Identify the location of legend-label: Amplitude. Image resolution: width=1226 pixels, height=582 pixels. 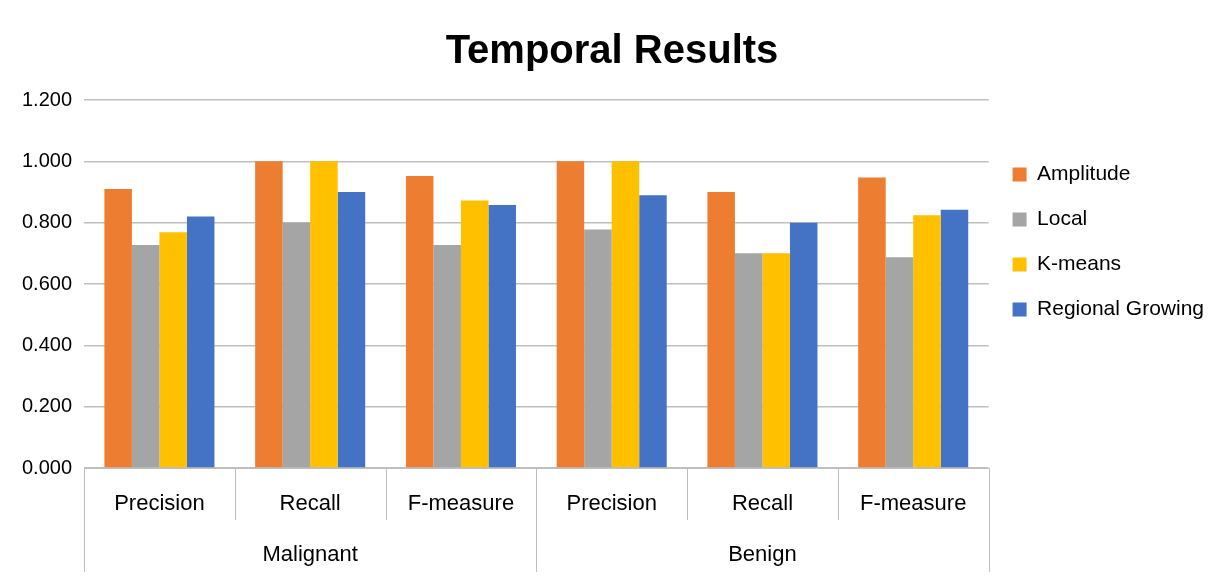
(1084, 173).